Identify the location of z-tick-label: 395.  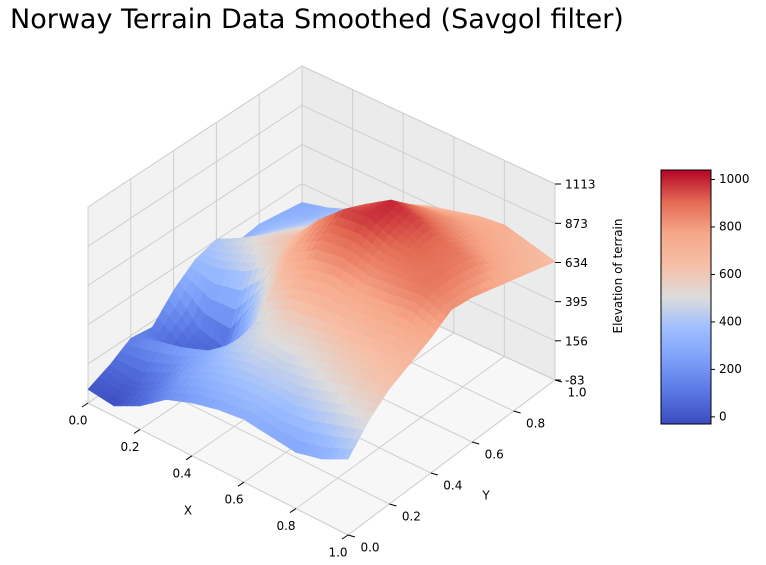
(576, 302).